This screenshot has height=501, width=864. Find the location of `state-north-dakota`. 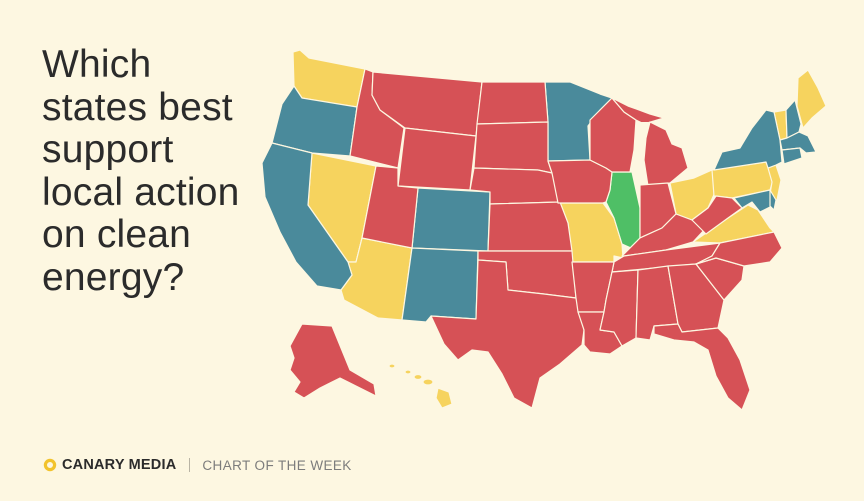

state-north-dakota is located at coordinates (512, 103).